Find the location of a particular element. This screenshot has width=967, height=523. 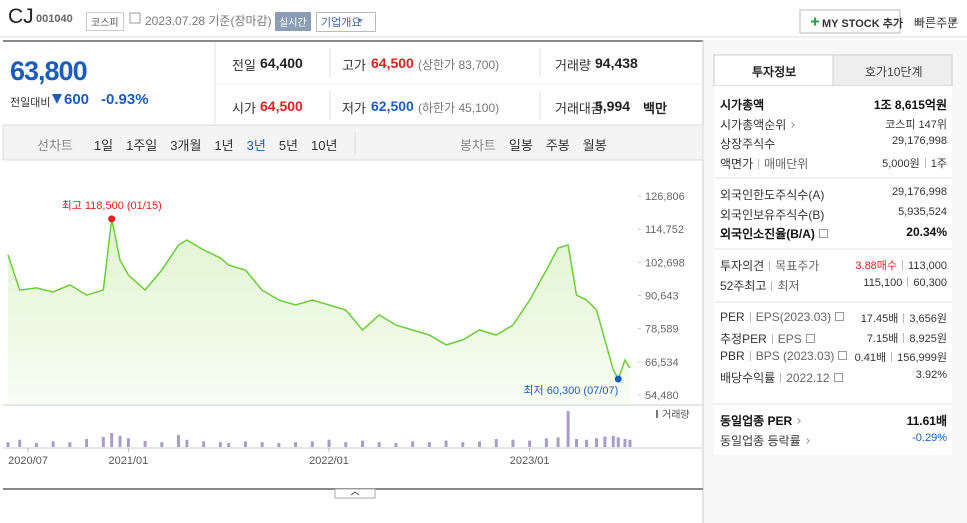

tab is located at coordinates (892, 70).